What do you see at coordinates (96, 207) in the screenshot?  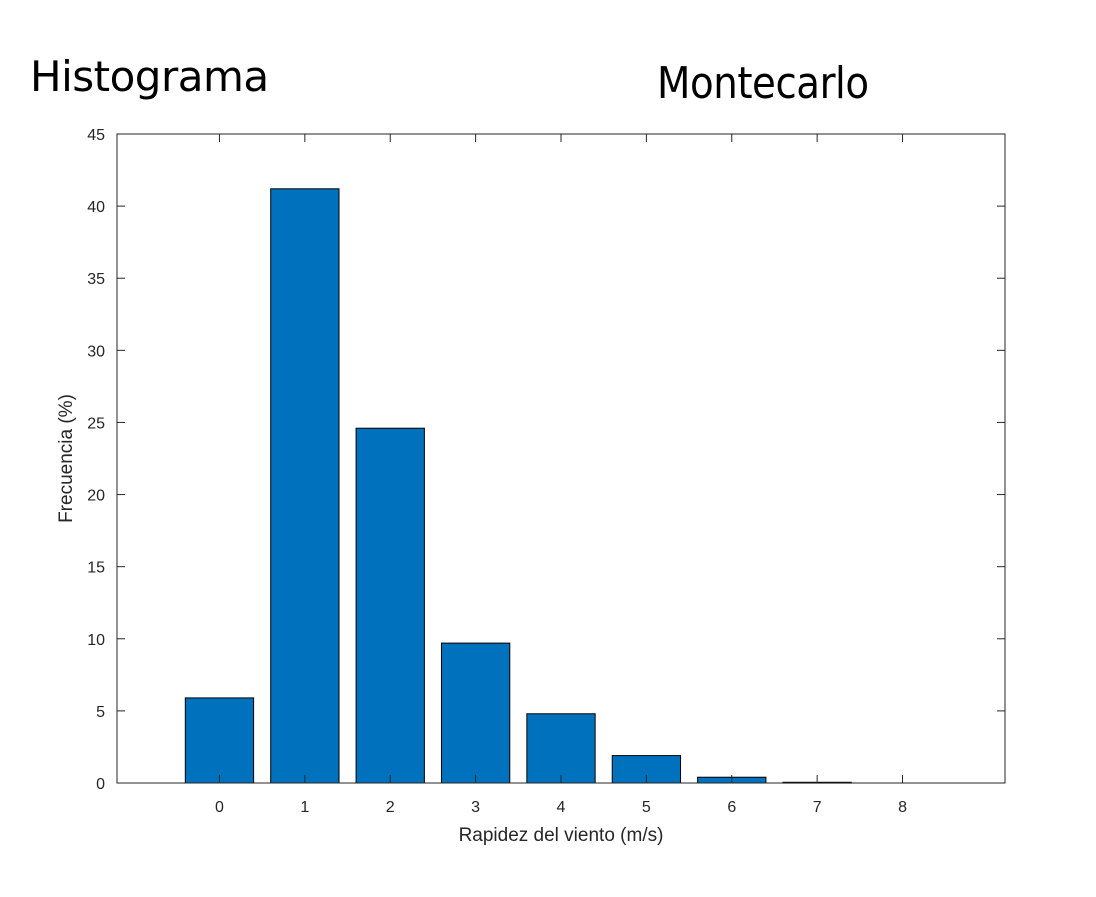 I see `y-tick-label: 40` at bounding box center [96, 207].